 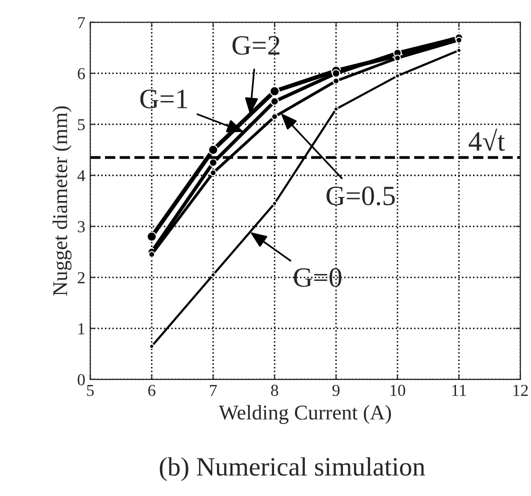 I want to click on x-tick-label: 9, so click(x=336, y=390).